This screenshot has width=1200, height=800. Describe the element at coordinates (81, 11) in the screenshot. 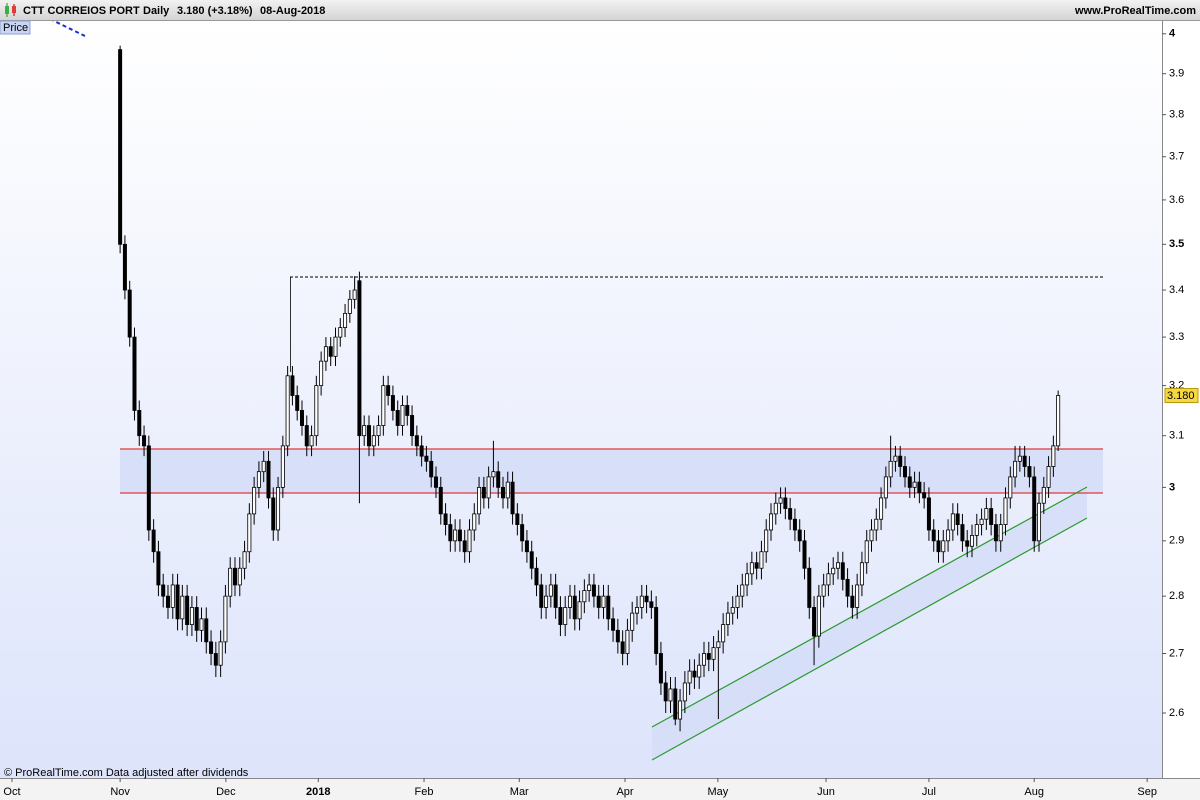

I see `symbol: CTT CORREIOS PORT` at that location.